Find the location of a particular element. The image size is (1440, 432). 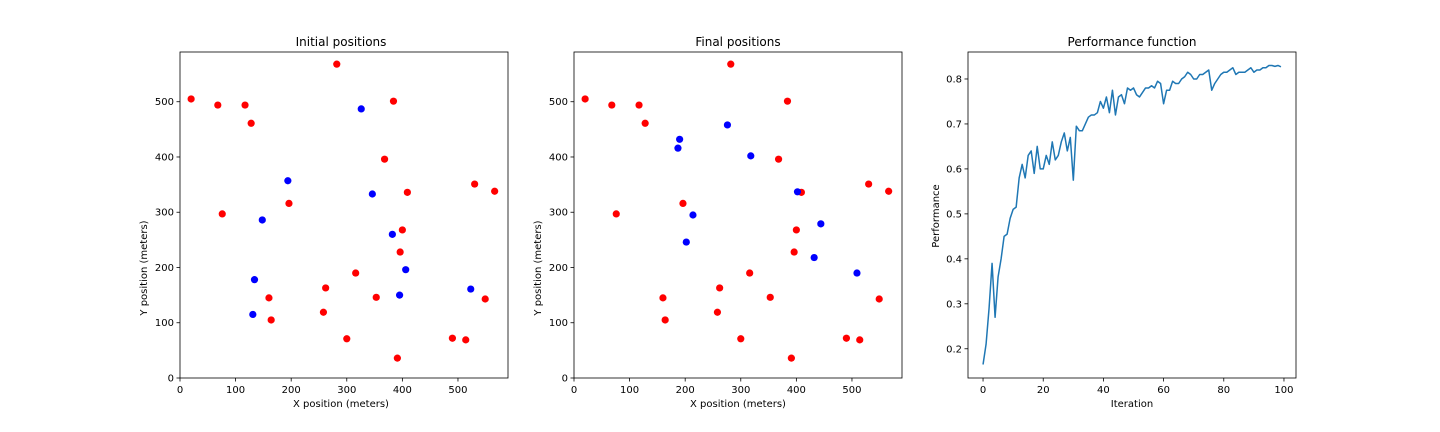

y-tick-label: 0.4 is located at coordinates (954, 259).